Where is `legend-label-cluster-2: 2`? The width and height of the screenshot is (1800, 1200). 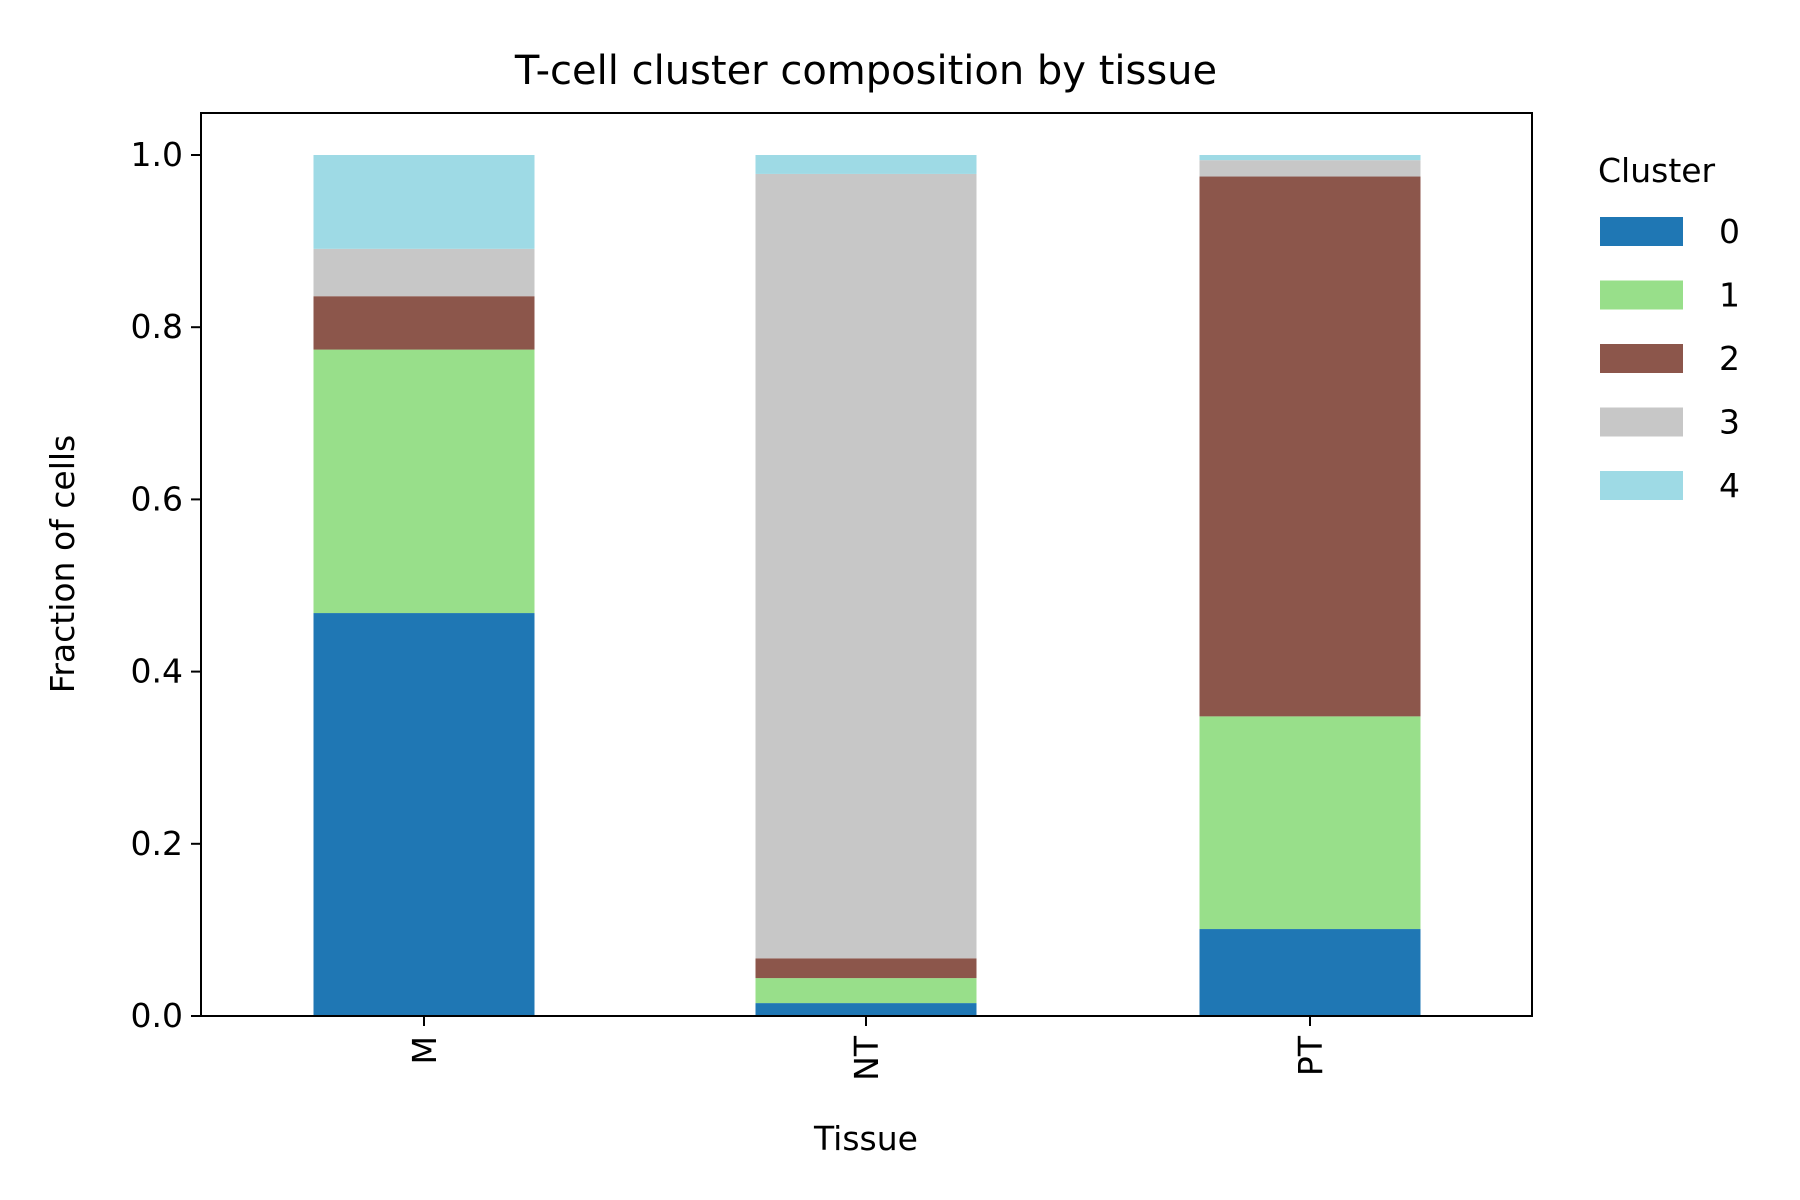
legend-label-cluster-2: 2 is located at coordinates (1729, 358).